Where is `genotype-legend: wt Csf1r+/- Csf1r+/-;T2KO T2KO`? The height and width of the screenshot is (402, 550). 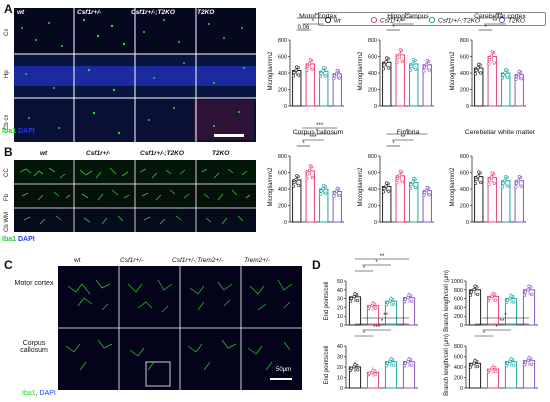 genotype-legend: wt Csf1r+/- Csf1r+/-;T2KO T2KO is located at coordinates (432, 19).